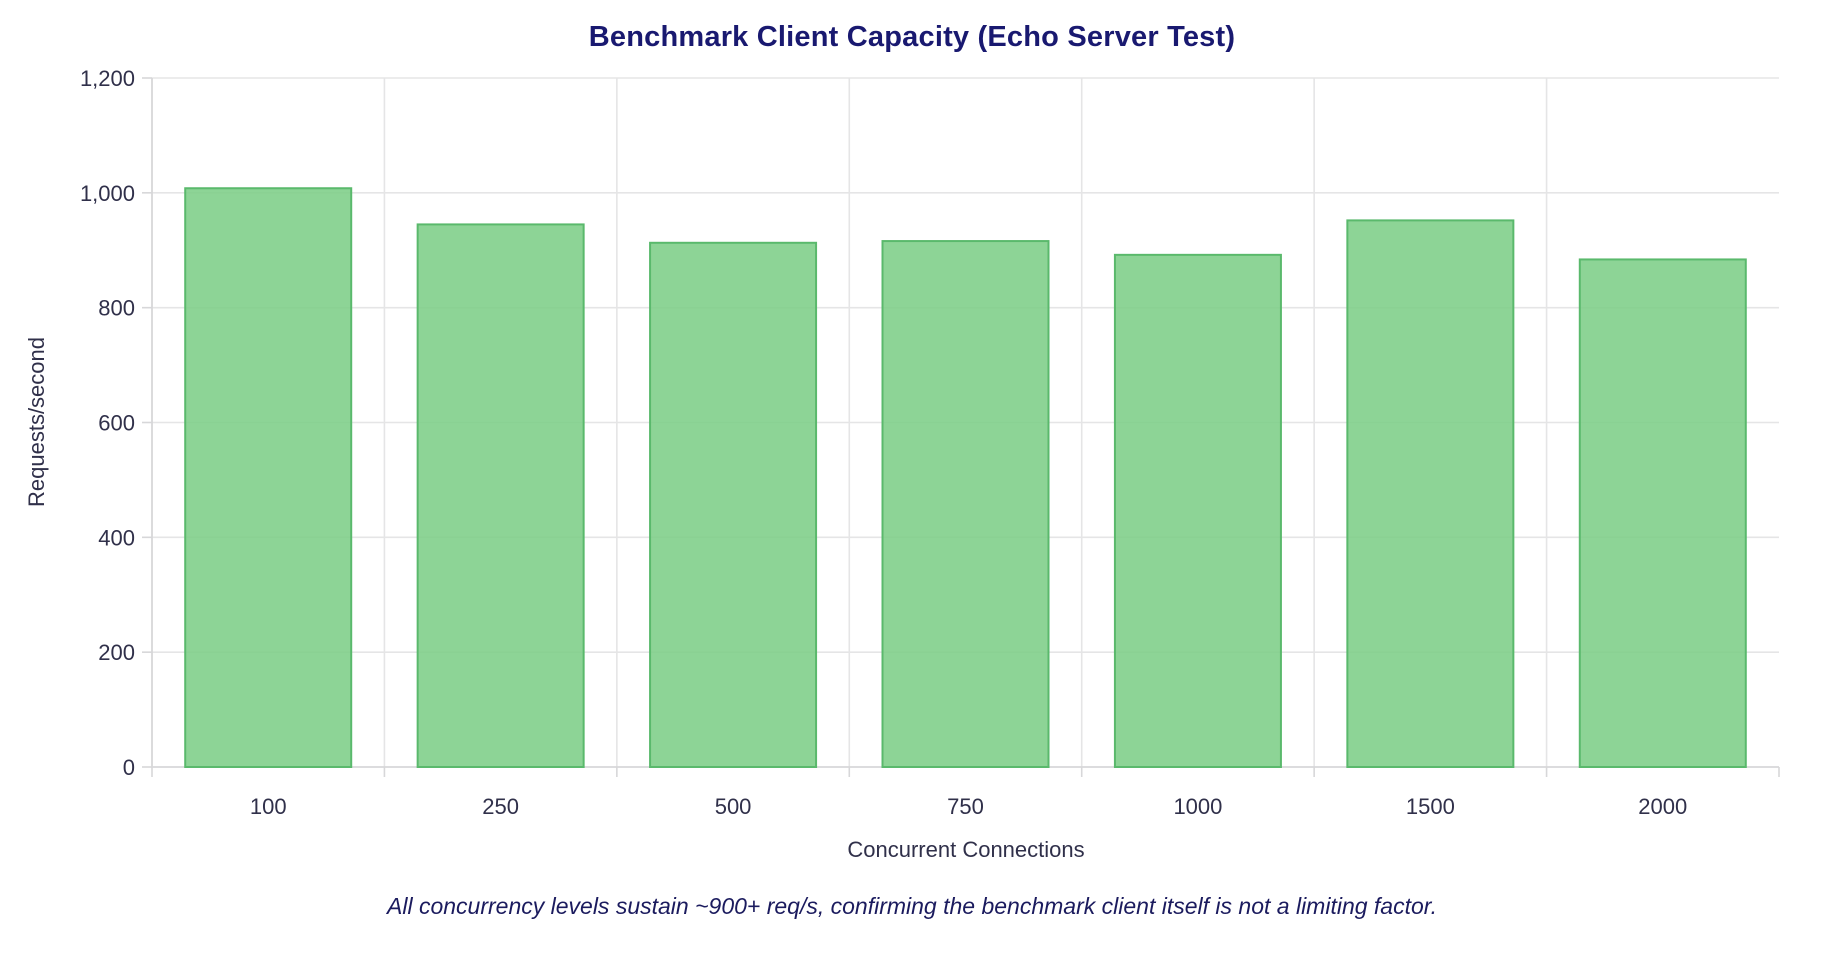 This screenshot has width=1824, height=958. I want to click on x-axis-title: Concurrent Connections, so click(965, 849).